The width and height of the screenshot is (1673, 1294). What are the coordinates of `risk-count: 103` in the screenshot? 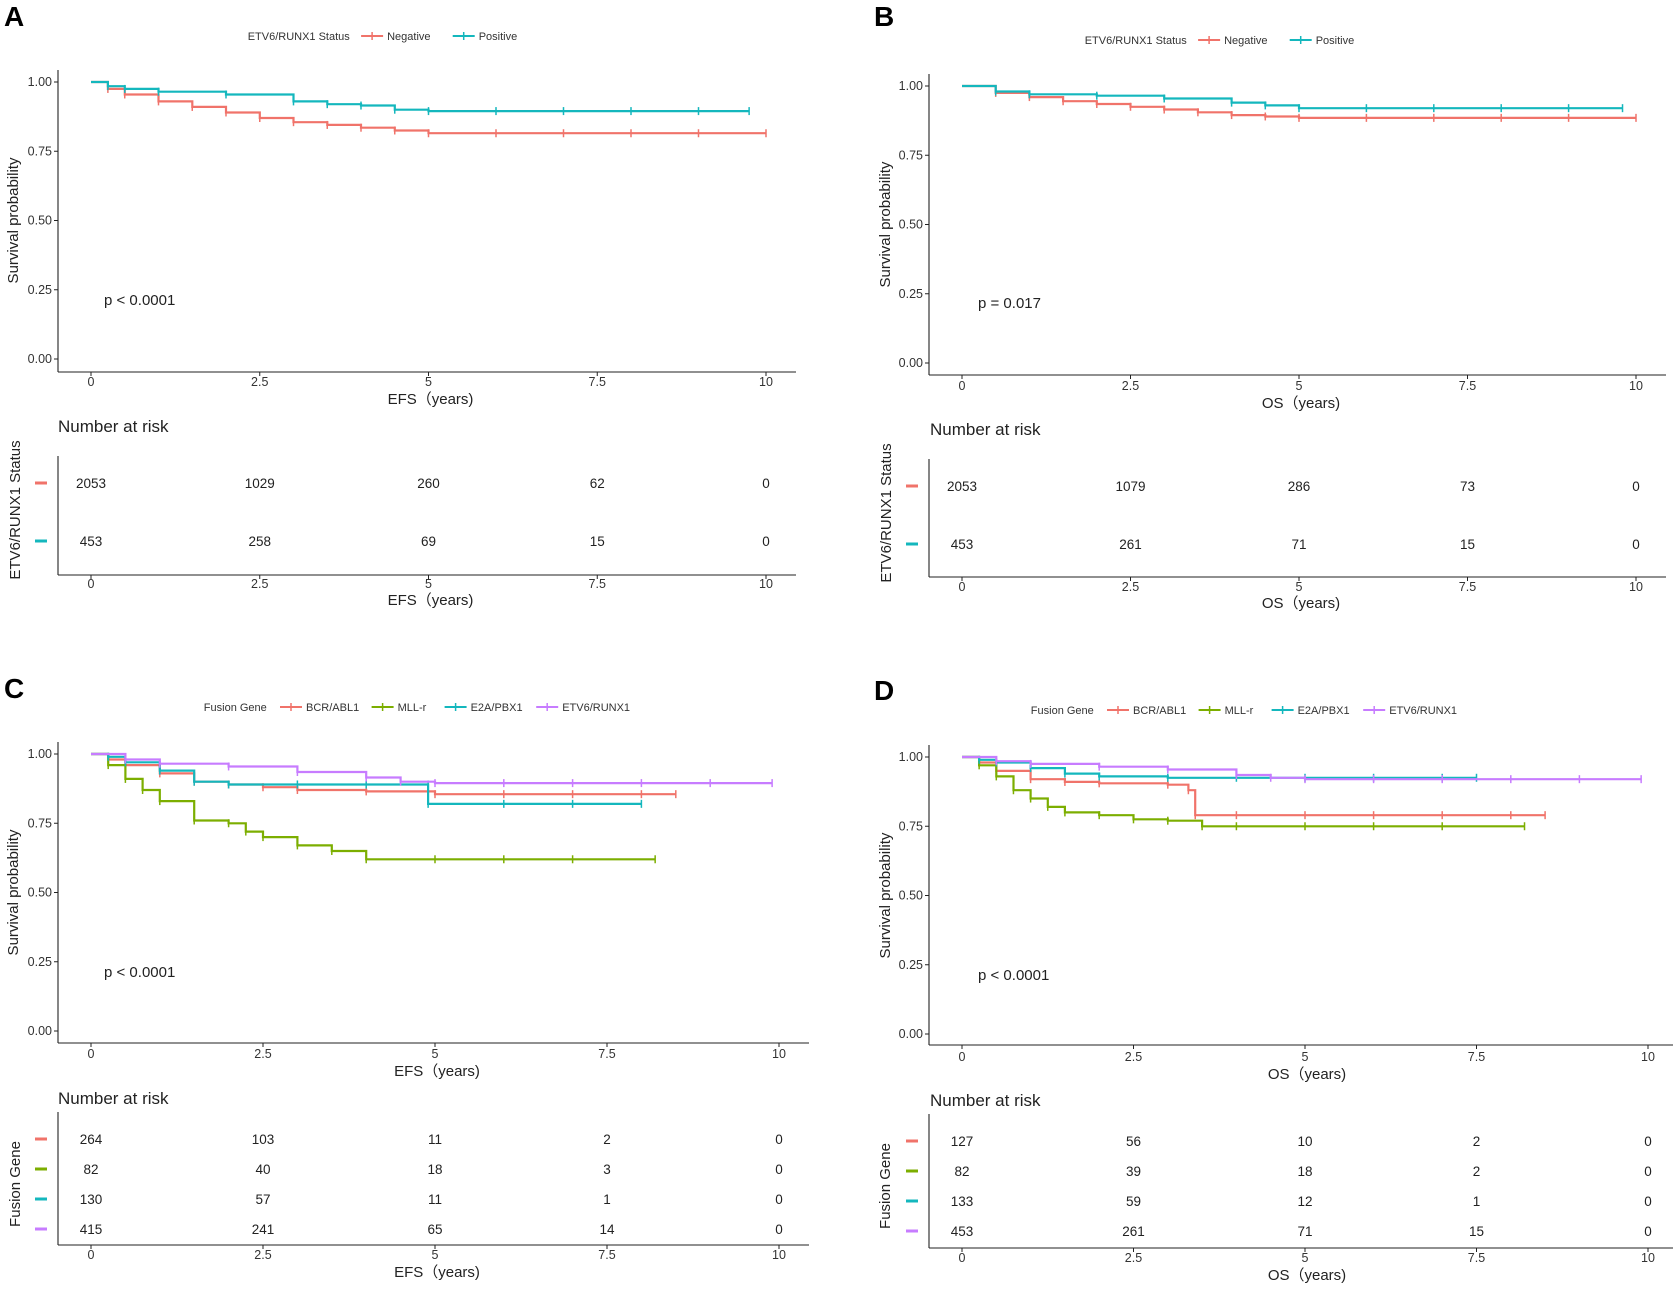 It's located at (263, 1139).